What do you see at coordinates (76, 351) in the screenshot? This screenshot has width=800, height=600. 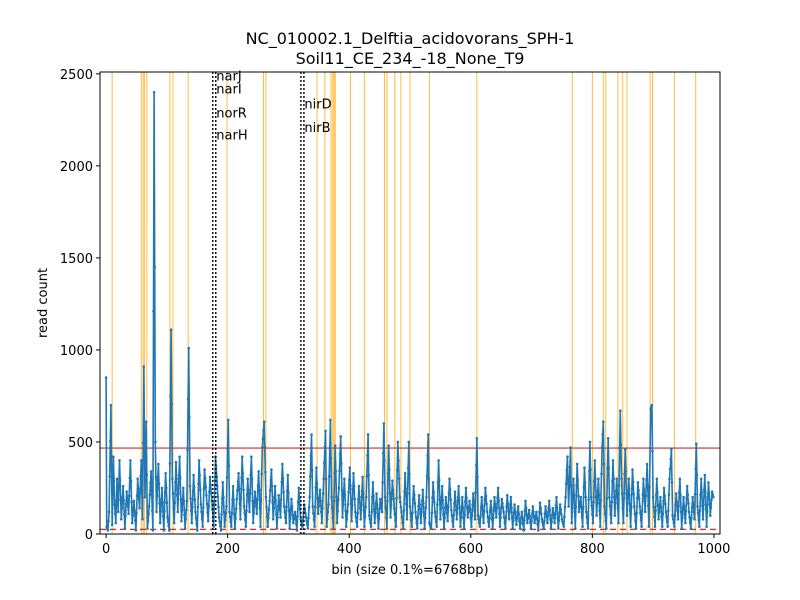 I see `y-tick-label: 1000` at bounding box center [76, 351].